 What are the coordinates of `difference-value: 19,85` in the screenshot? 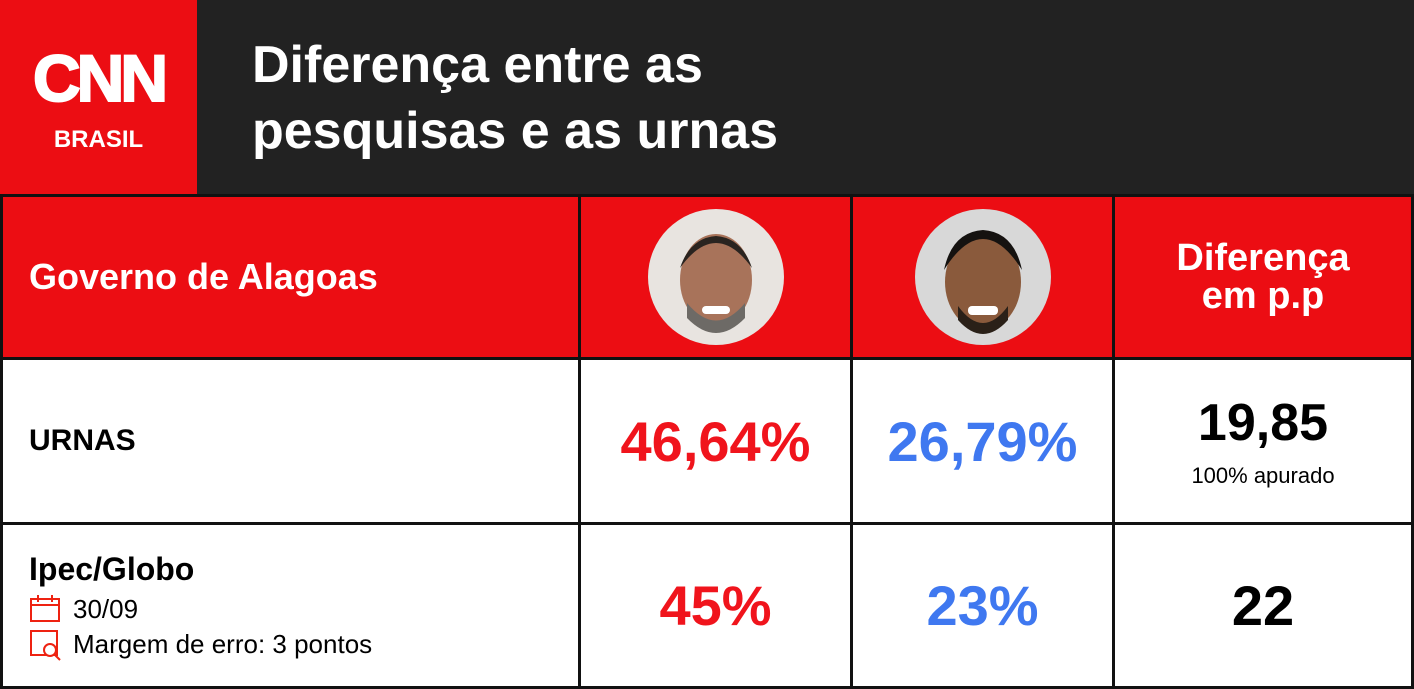 It's located at (1263, 423).